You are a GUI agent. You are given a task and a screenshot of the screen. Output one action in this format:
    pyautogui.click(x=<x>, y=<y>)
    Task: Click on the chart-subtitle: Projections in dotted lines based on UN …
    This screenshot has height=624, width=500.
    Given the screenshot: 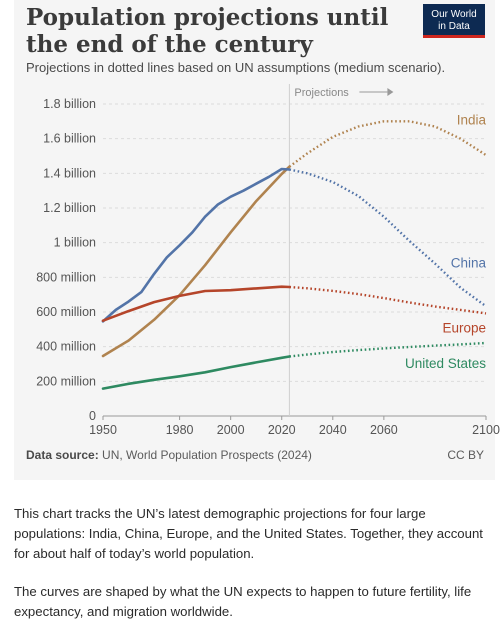 What is the action you would take?
    pyautogui.click(x=236, y=67)
    